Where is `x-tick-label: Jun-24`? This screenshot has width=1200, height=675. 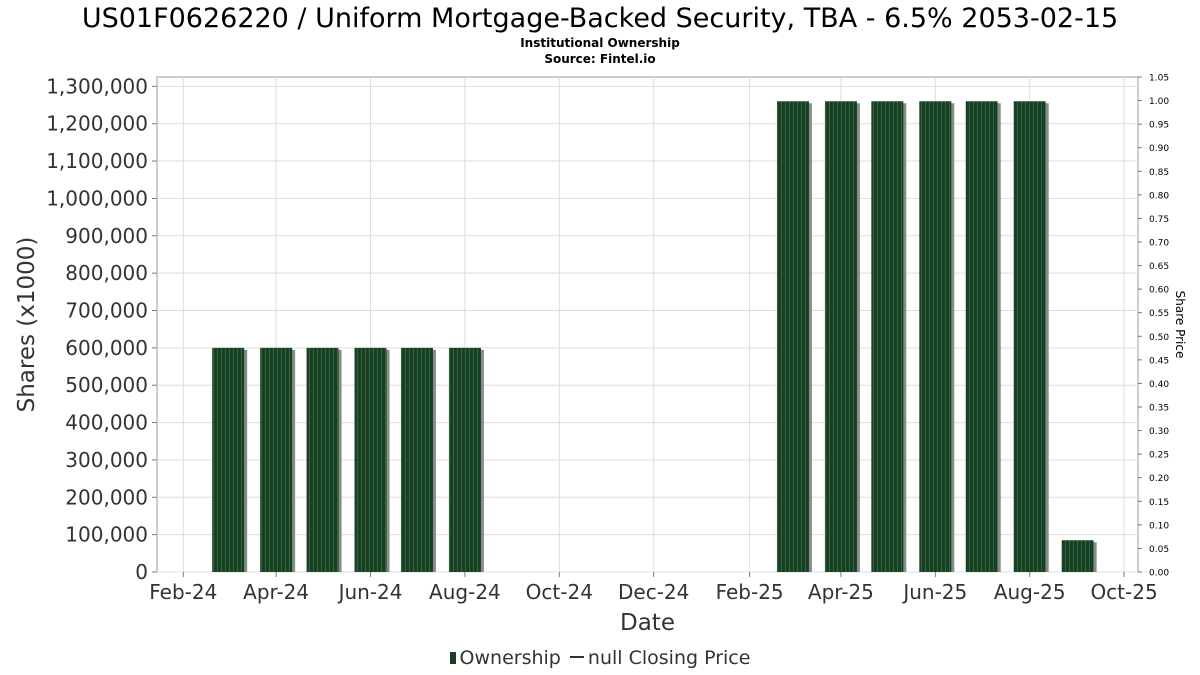 x-tick-label: Jun-24 is located at coordinates (370, 592).